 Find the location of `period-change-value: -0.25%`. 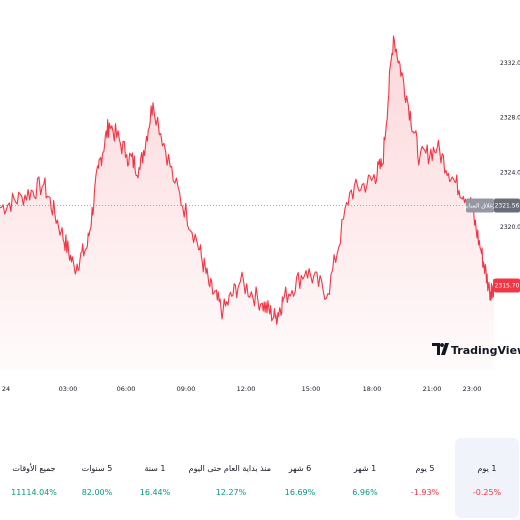

period-change-value: -0.25% is located at coordinates (487, 492).